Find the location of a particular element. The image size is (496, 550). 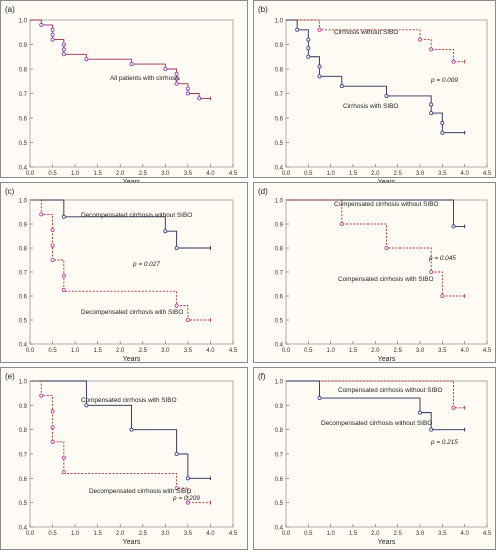

panel-label: (c) is located at coordinates (10, 191).